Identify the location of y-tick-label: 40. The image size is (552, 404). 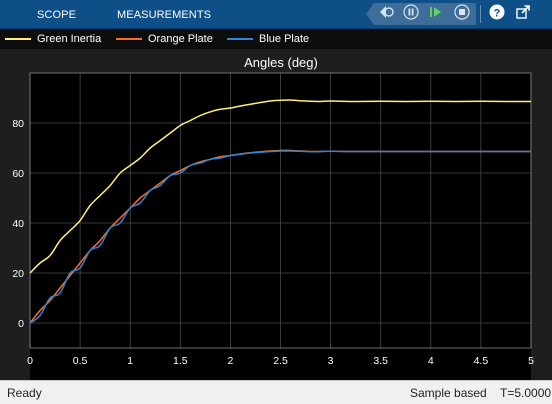
(18, 224).